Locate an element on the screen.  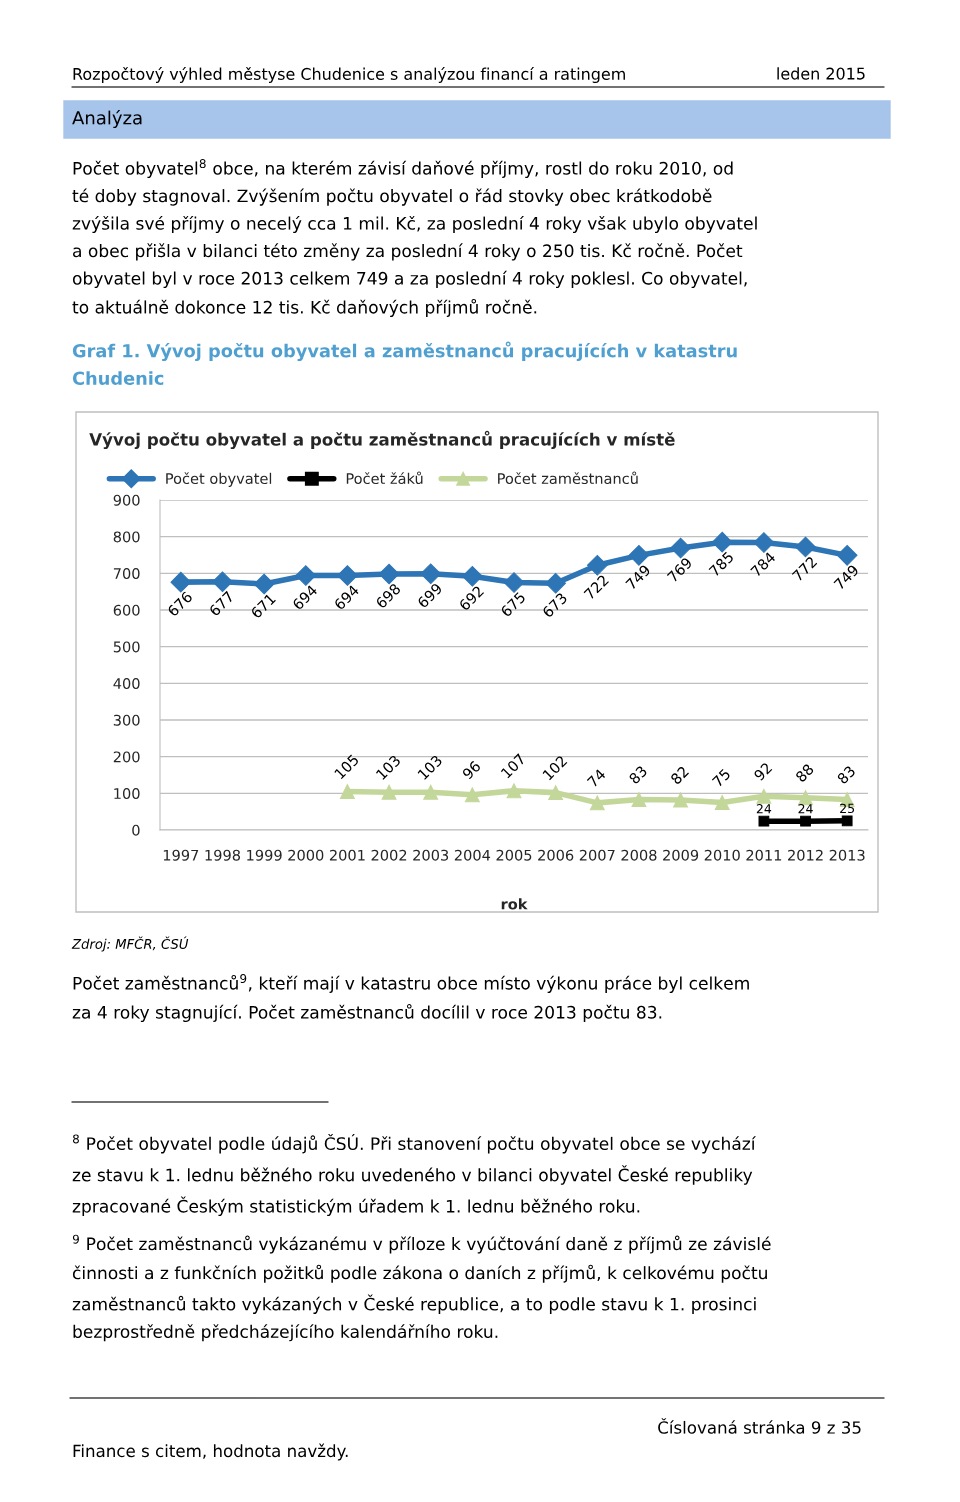
x-tick-label: 1999 is located at coordinates (264, 855).